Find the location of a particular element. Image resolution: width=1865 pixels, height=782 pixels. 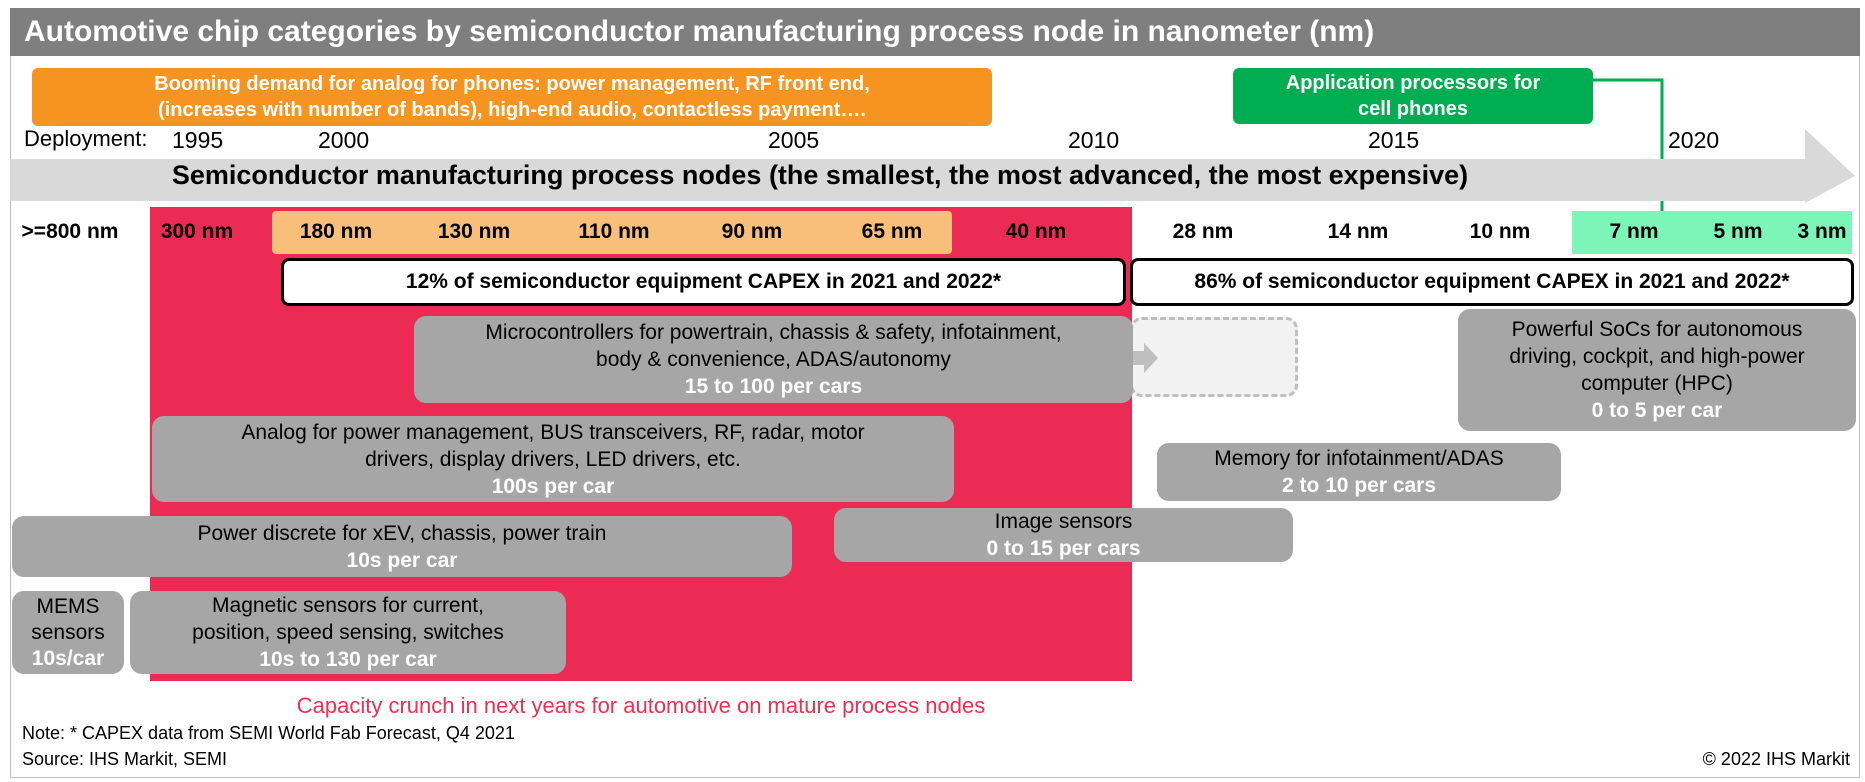

category-count: 10s per car is located at coordinates (402, 560).